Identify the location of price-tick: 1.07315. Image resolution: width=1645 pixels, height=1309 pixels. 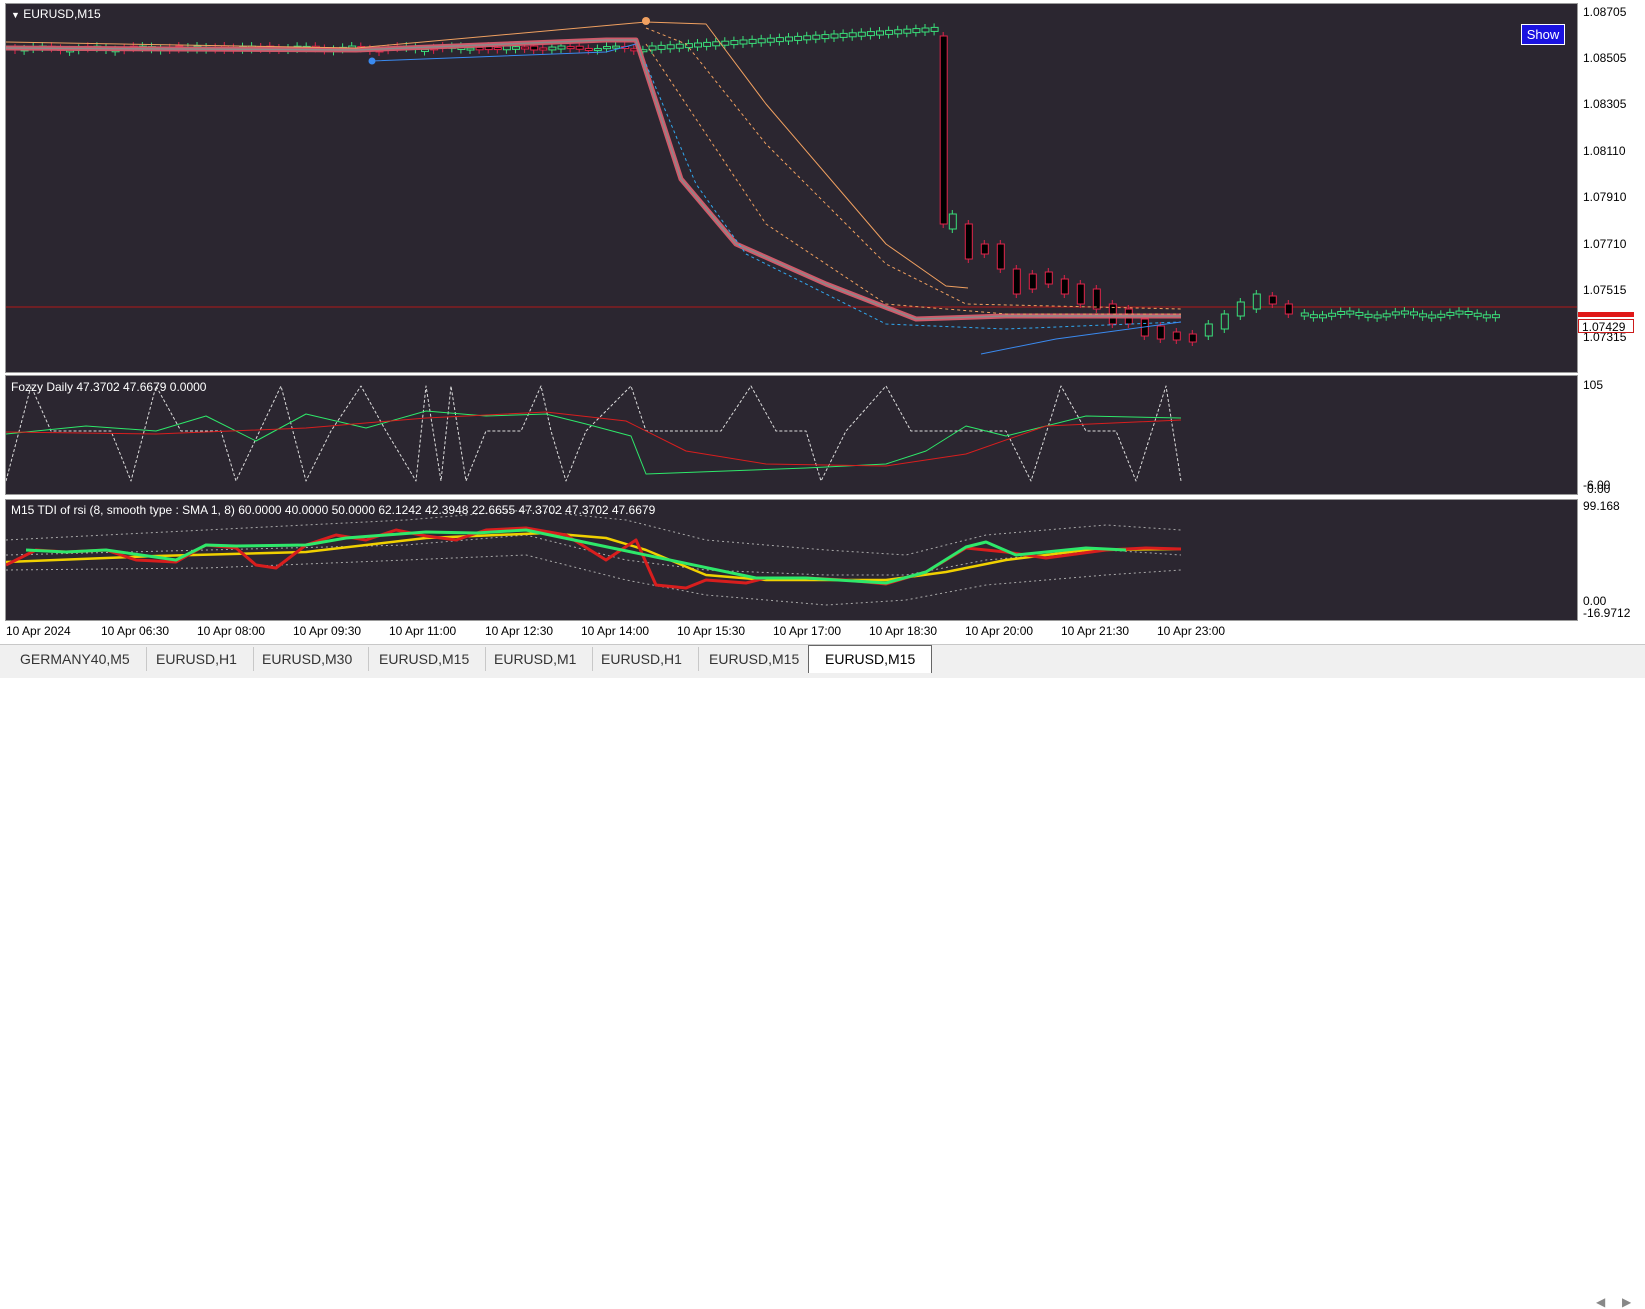
(1605, 337).